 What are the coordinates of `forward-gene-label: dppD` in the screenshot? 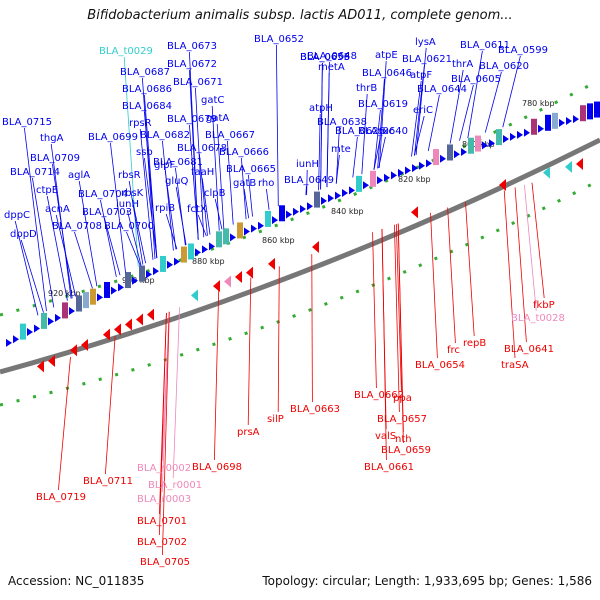 It's located at (23, 234).